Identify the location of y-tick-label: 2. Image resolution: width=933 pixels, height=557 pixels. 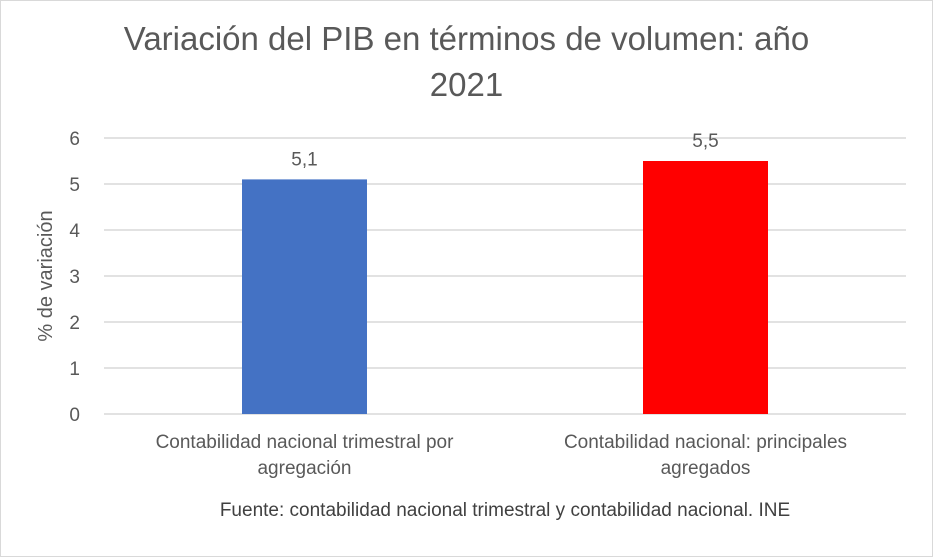
(74, 323).